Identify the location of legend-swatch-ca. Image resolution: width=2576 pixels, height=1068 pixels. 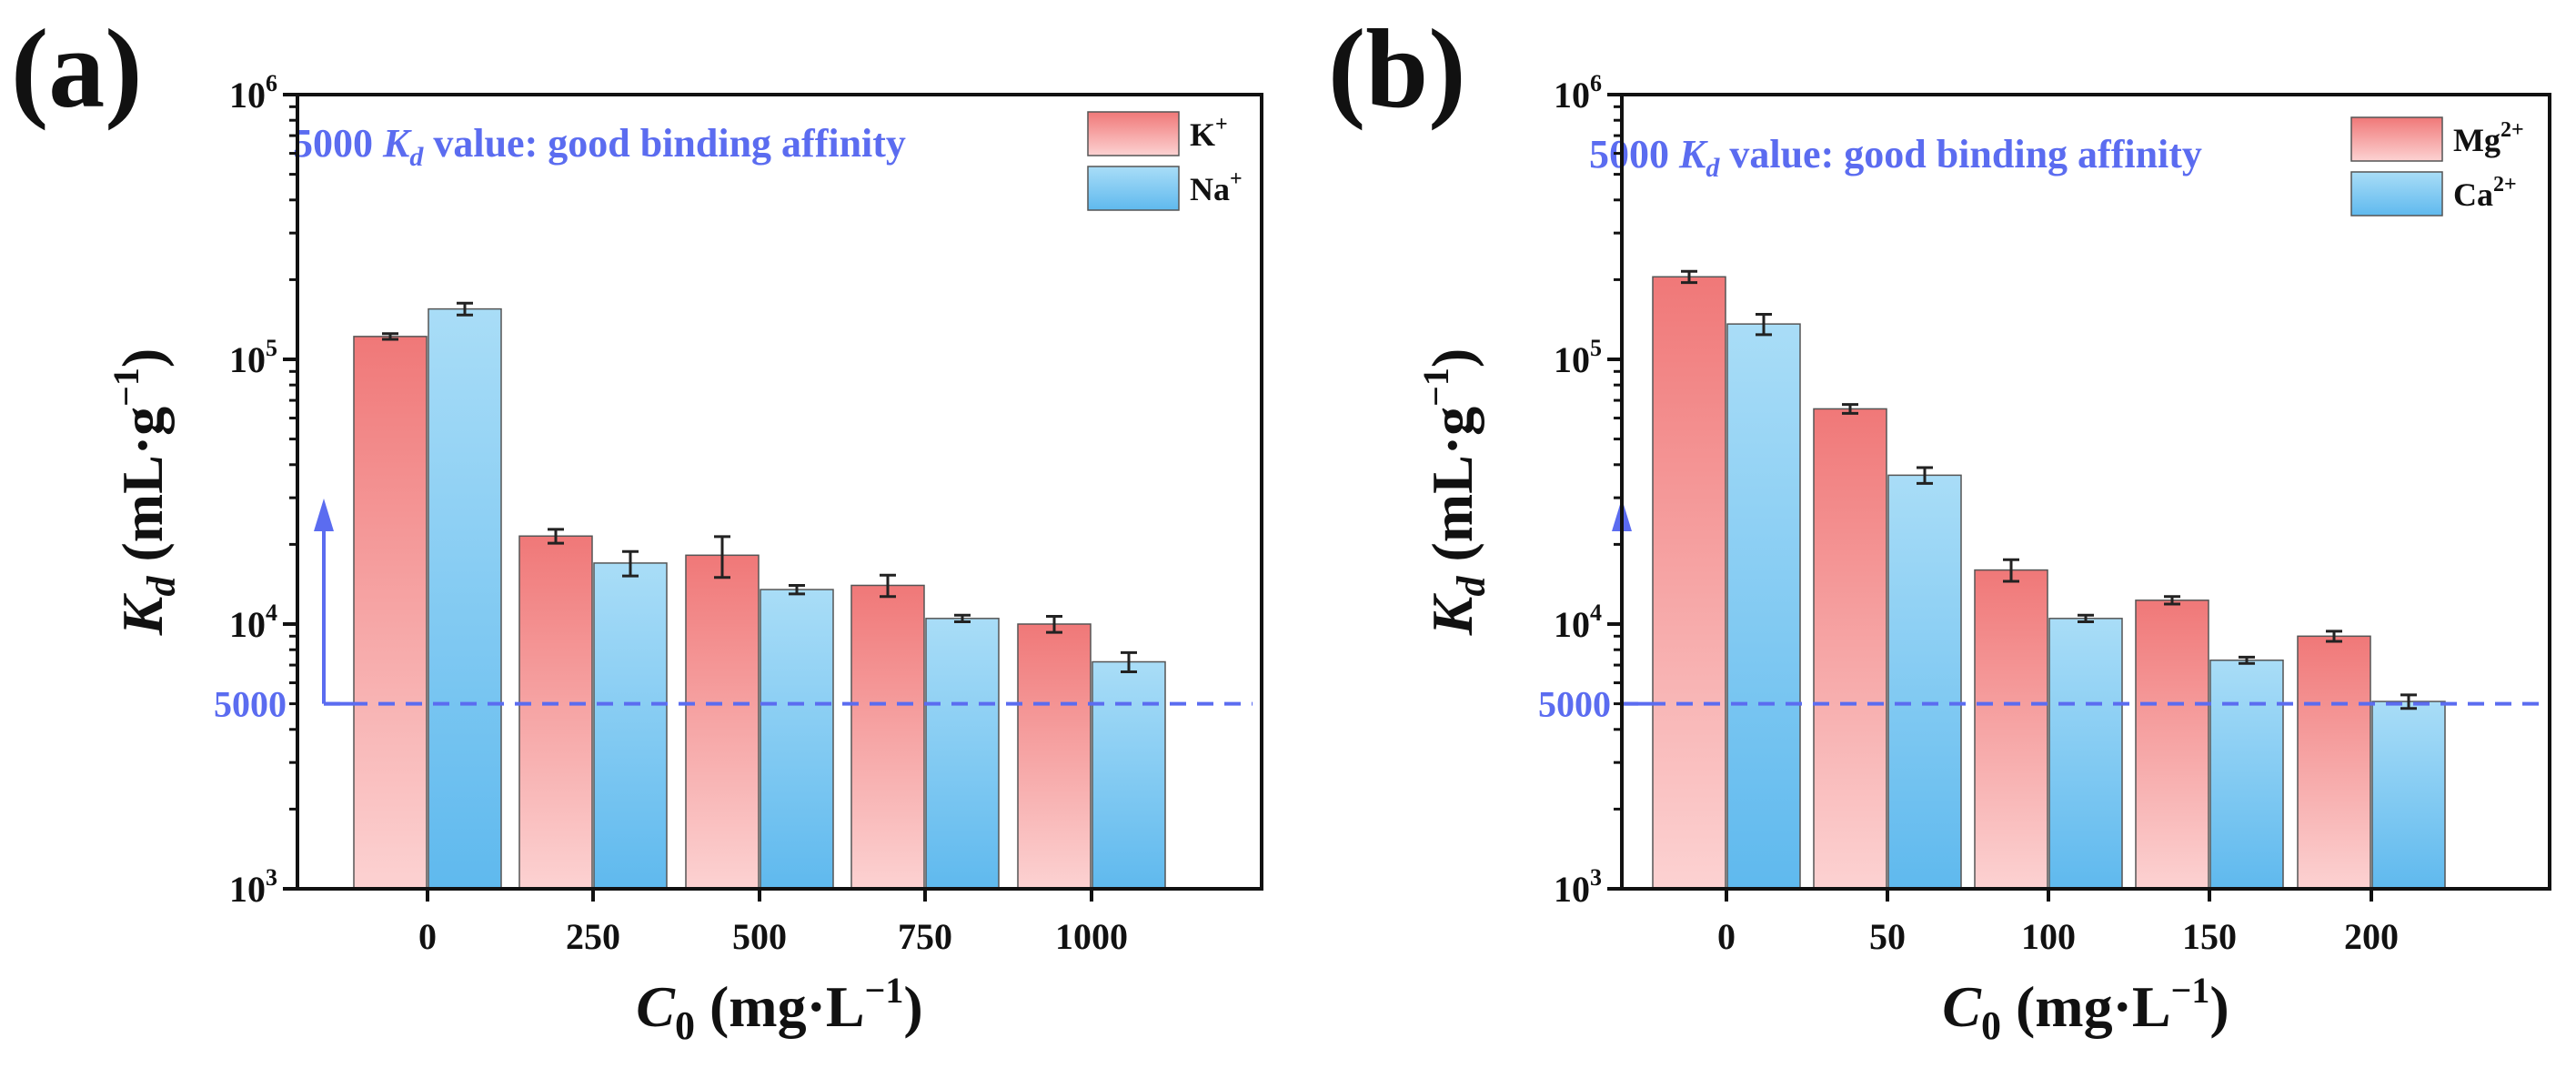
(2396, 194).